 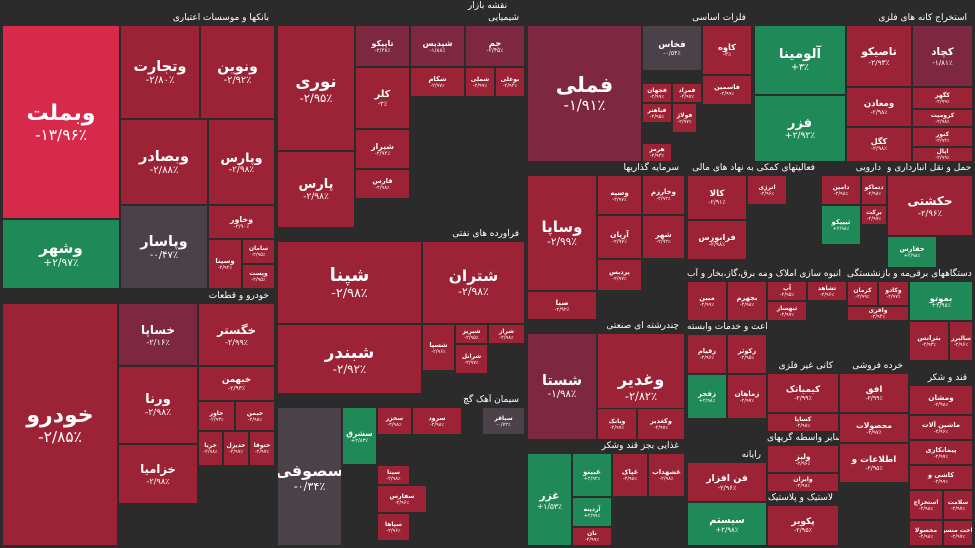 What do you see at coordinates (874, 463) in the screenshot?
I see `stock-tile: اطلاعات و -۲/۹۵٪` at bounding box center [874, 463].